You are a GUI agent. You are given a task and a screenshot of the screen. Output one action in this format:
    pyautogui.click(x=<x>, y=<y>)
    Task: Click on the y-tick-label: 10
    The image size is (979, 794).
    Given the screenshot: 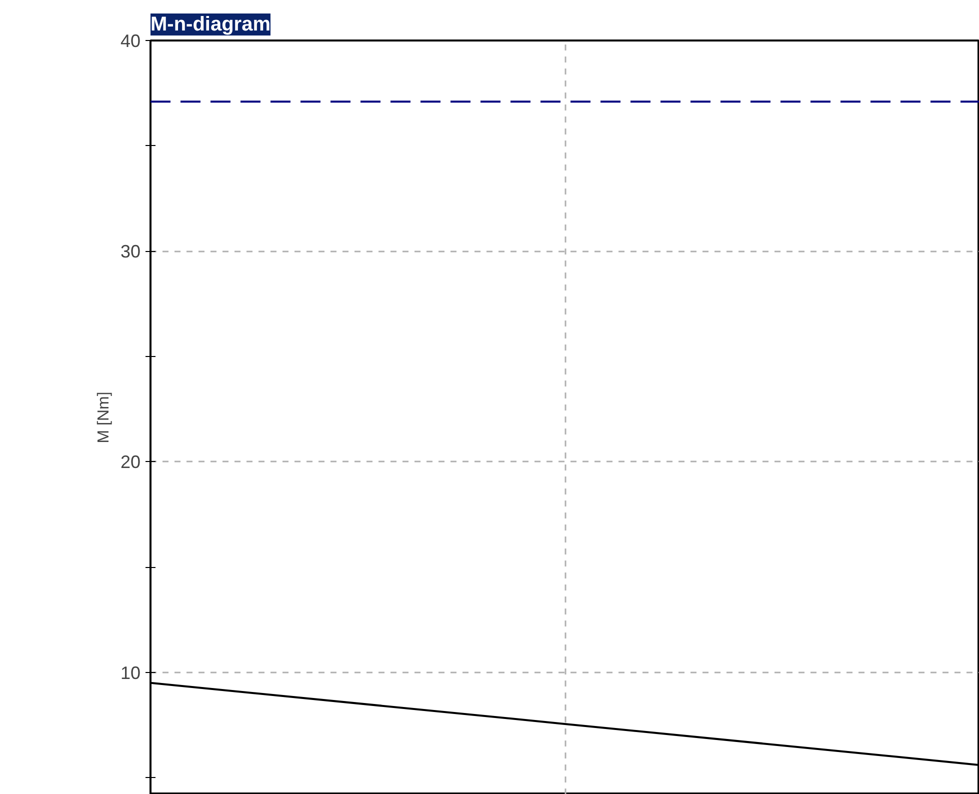 What is the action you would take?
    pyautogui.click(x=130, y=672)
    